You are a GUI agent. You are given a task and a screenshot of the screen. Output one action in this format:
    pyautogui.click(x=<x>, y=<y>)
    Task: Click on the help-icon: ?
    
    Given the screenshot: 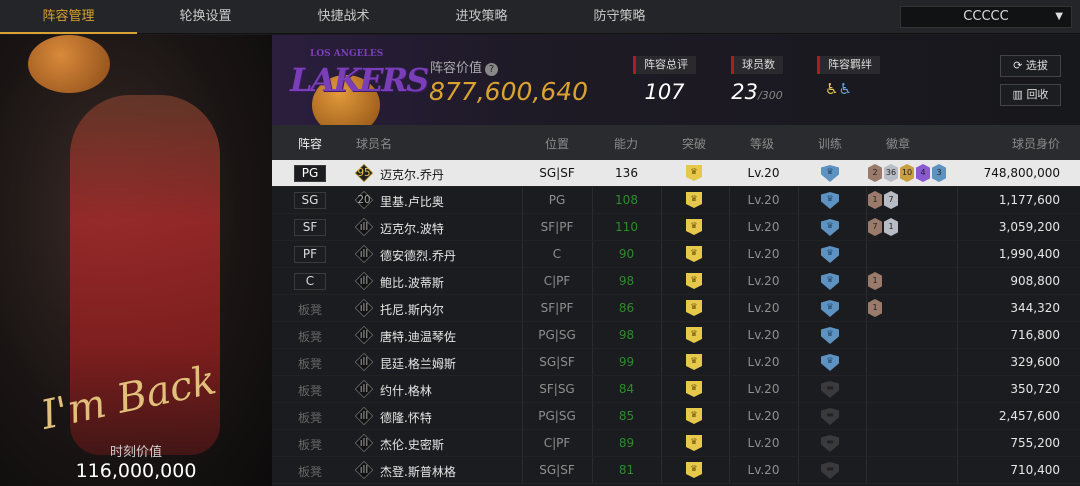 What is the action you would take?
    pyautogui.click(x=492, y=69)
    